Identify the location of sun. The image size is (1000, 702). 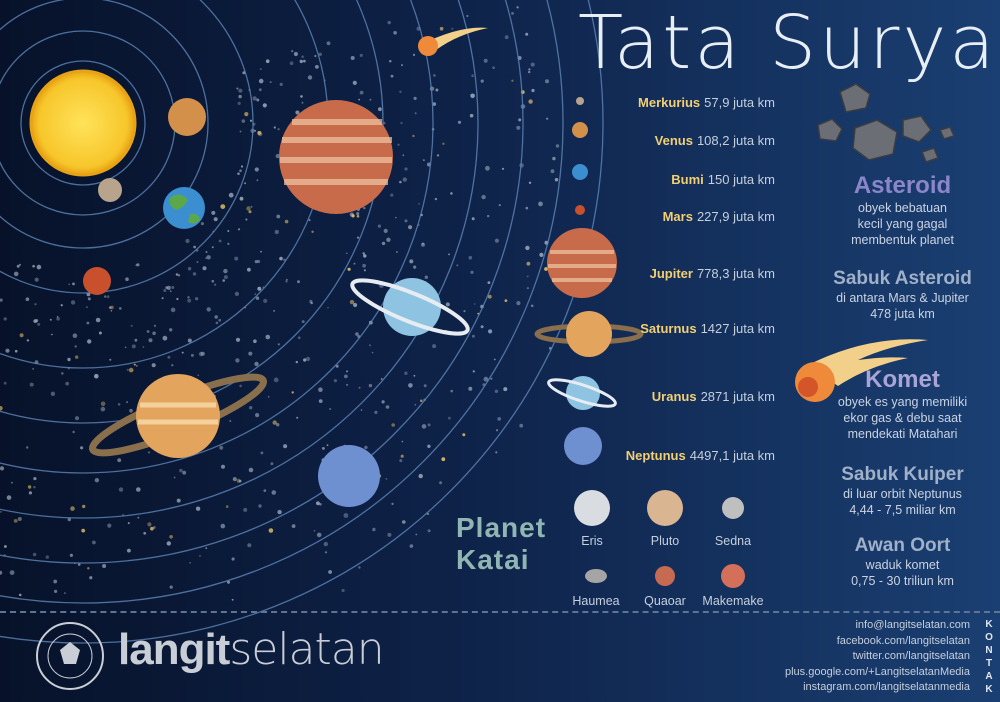
(83, 123).